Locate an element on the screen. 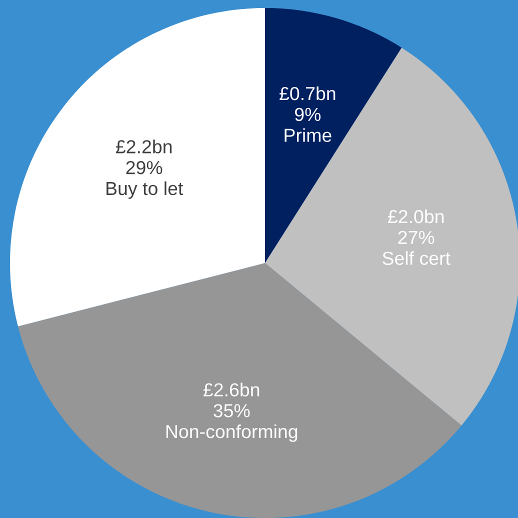  data-label: £0.7bn 9% is located at coordinates (308, 104).